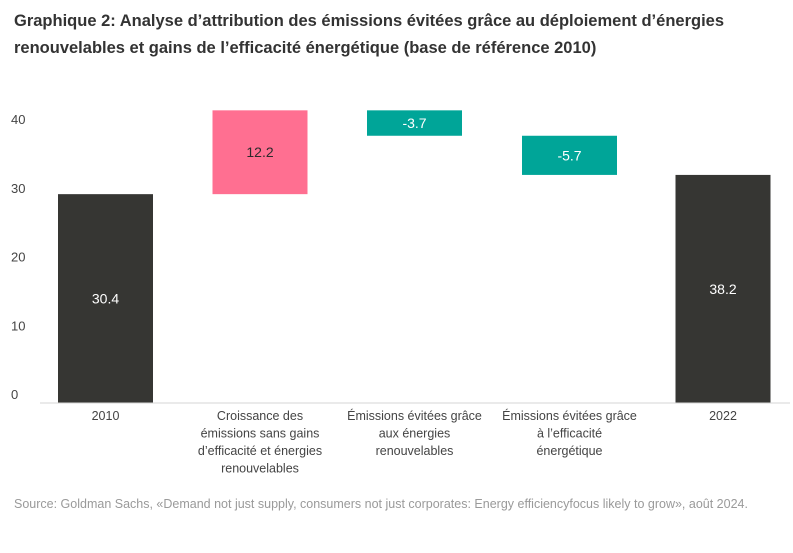 This screenshot has width=793, height=553. I want to click on bar-value-label: 38.2, so click(722, 289).